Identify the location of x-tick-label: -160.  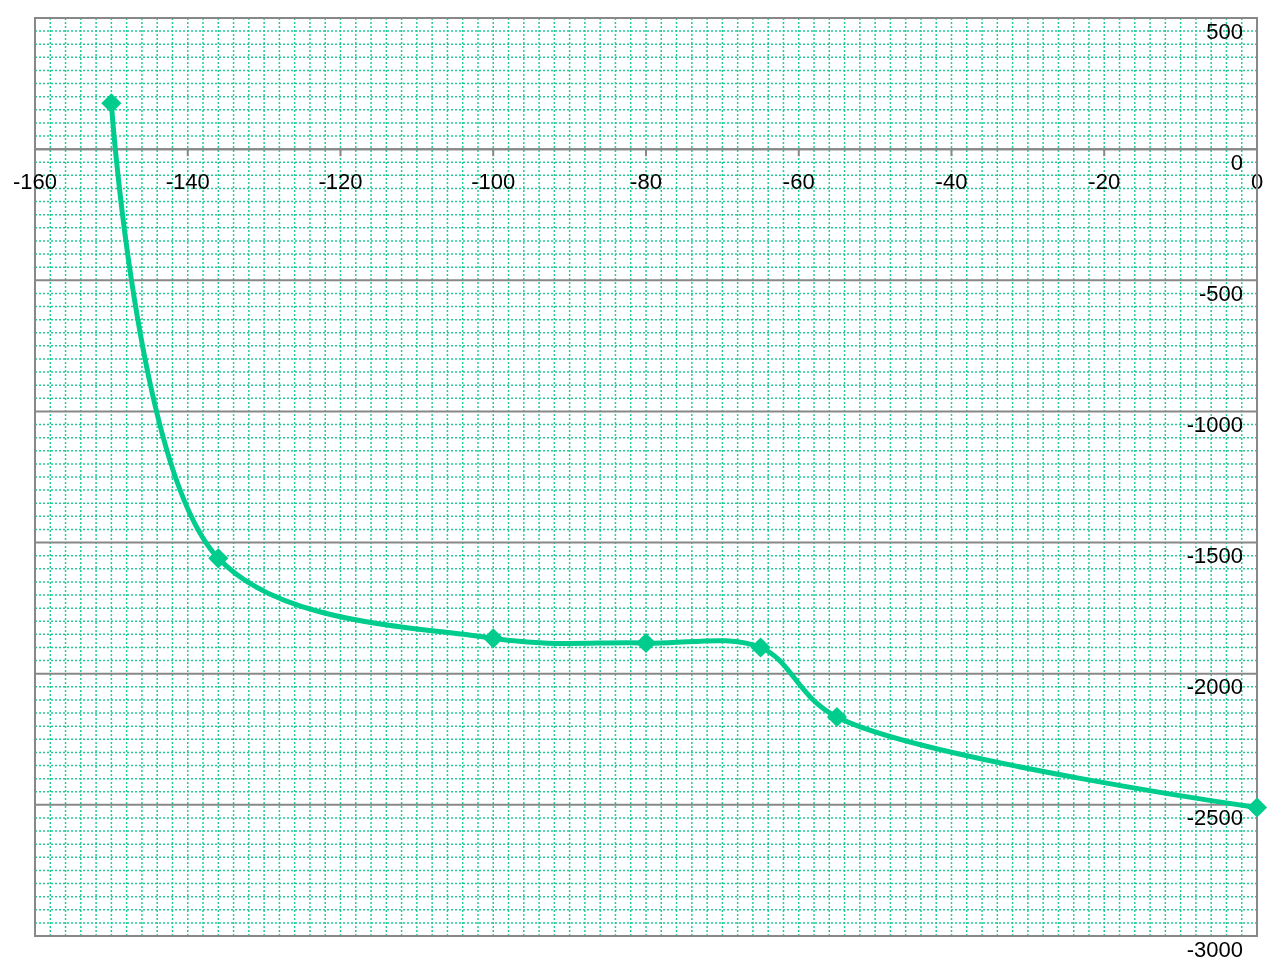
(35, 182).